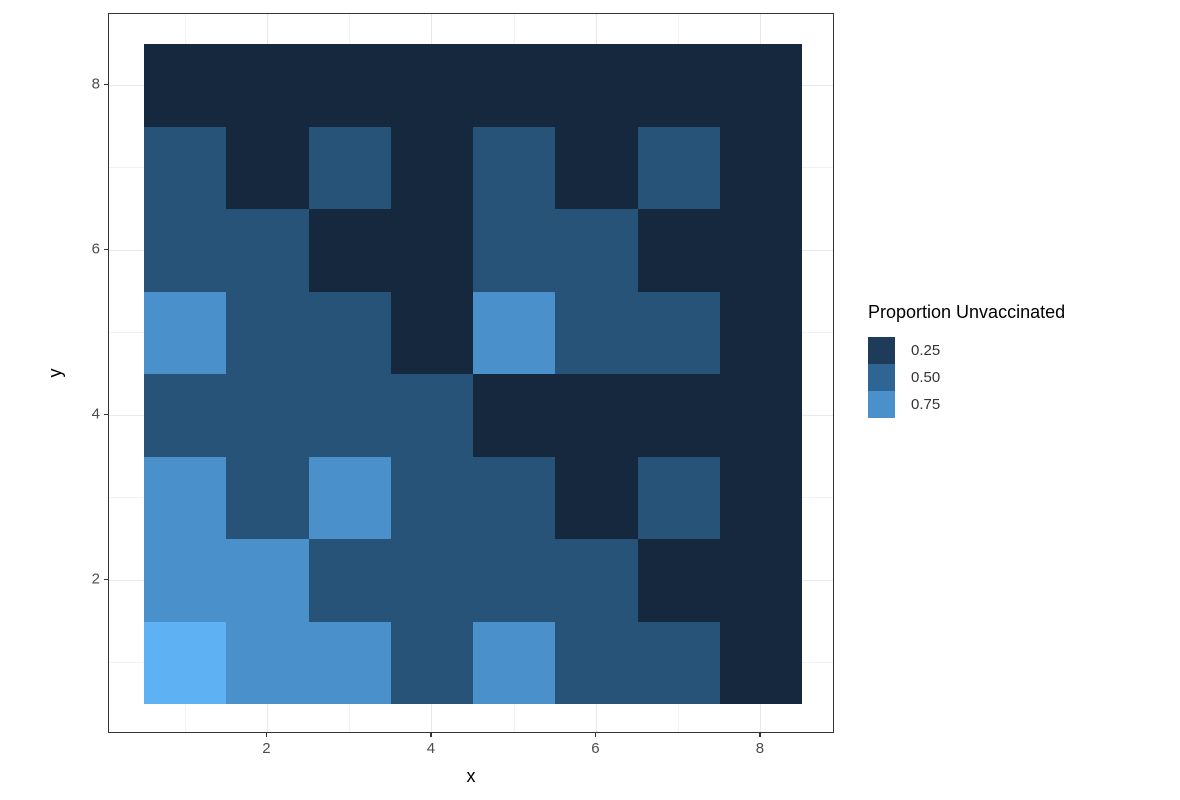  I want to click on y-tick-label: 8, so click(95, 84).